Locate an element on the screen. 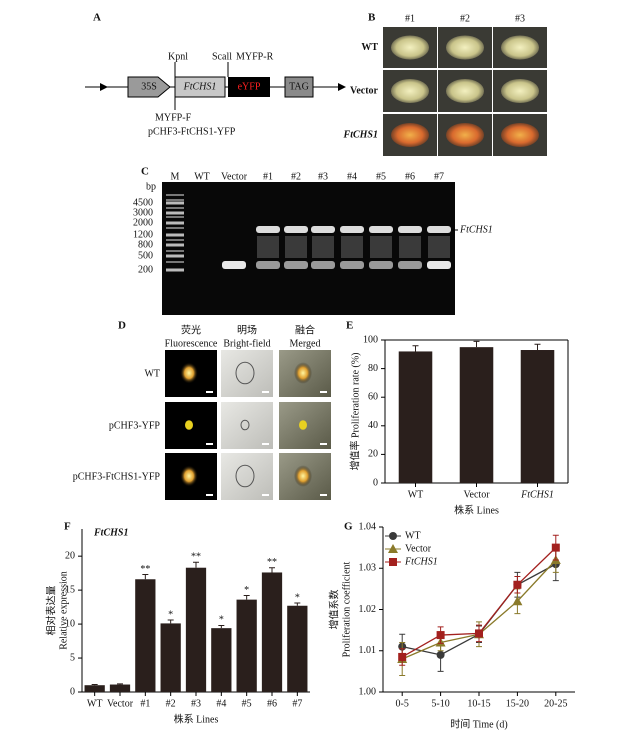 This screenshot has width=624, height=738. y-tick-label: 1.01 is located at coordinates (368, 650).